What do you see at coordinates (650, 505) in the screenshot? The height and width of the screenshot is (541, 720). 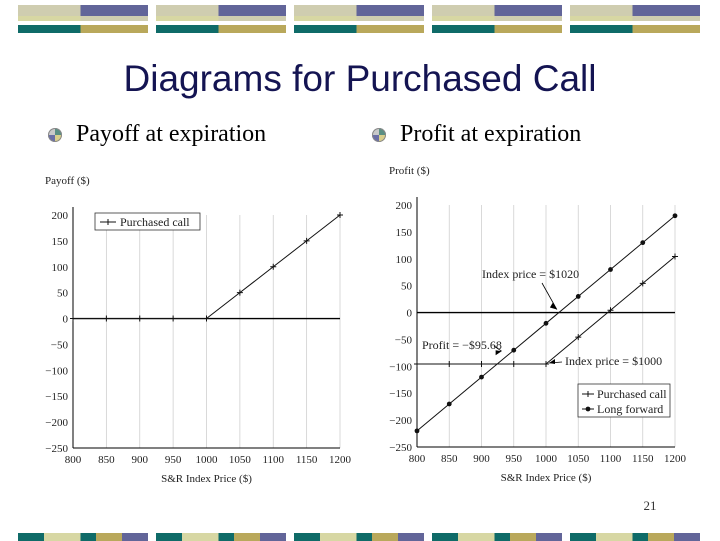 I see `slide-number: 21` at bounding box center [650, 505].